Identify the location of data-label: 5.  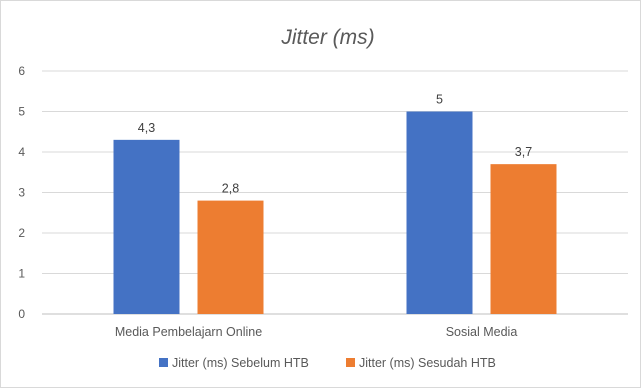
(439, 100).